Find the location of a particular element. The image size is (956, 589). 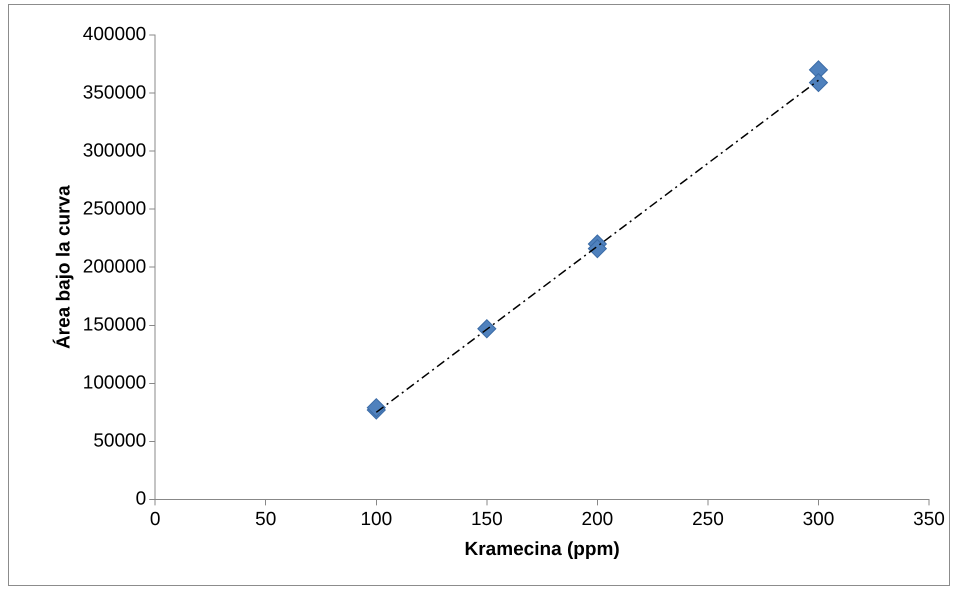

x-tick-label: 150 is located at coordinates (486, 519).